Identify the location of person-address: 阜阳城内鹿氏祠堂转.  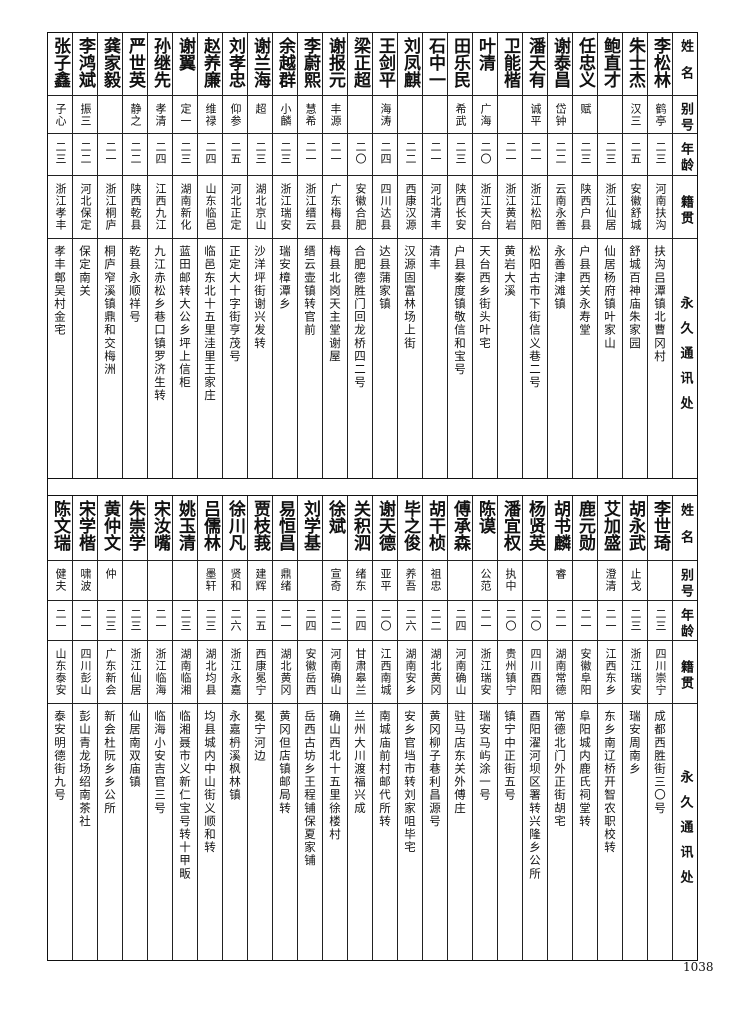
(585, 769).